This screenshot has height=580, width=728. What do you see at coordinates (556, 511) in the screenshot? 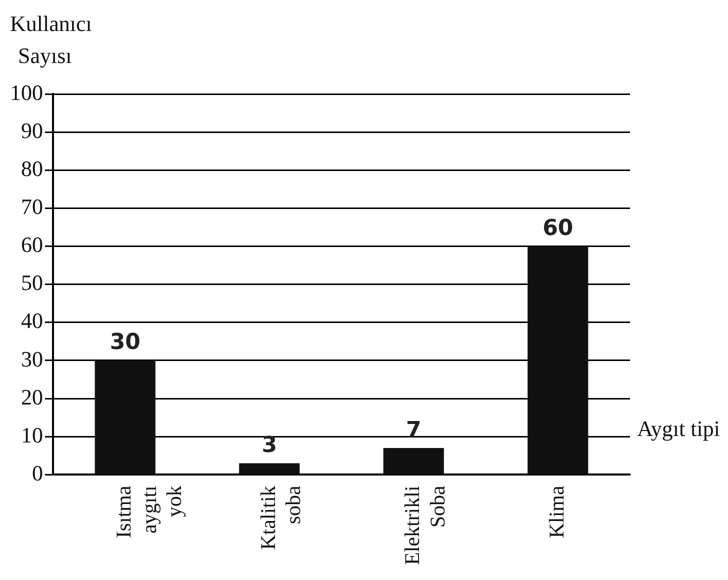
I see `x-tick-label: Klima` at bounding box center [556, 511].